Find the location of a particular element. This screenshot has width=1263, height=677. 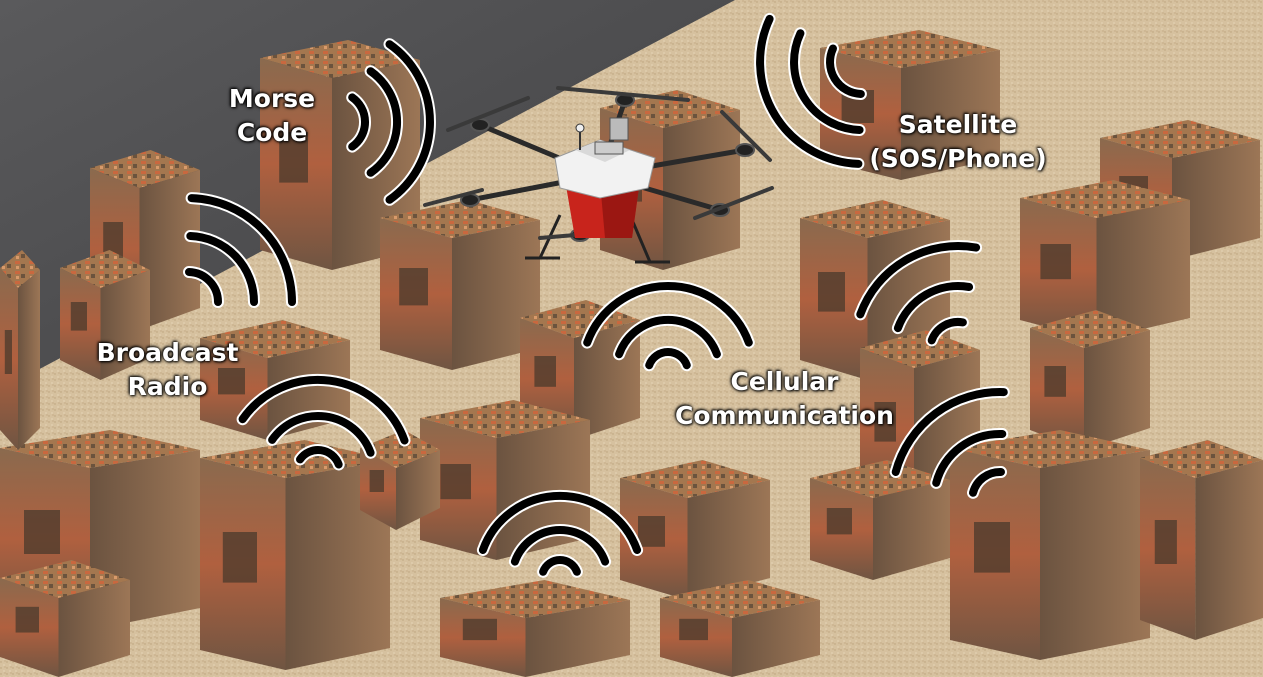

label-cellular-line-1: Cellular is located at coordinates (784, 381).